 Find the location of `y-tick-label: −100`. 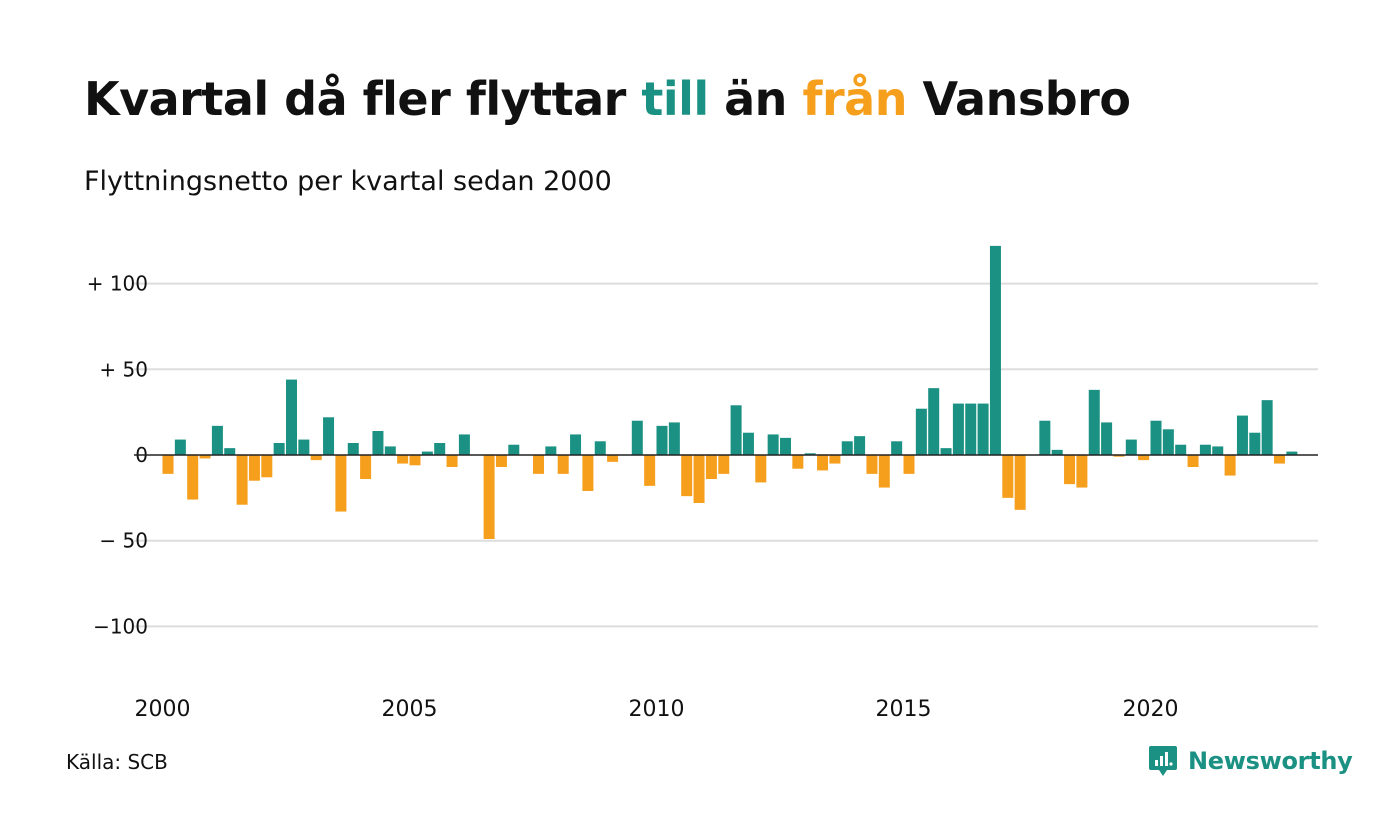

y-tick-label: −100 is located at coordinates (120, 626).